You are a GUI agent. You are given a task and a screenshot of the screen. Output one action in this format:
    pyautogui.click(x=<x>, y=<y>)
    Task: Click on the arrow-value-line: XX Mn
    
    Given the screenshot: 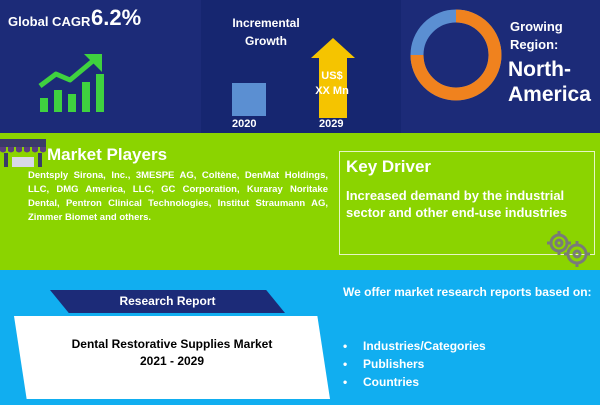 What is the action you would take?
    pyautogui.click(x=332, y=91)
    